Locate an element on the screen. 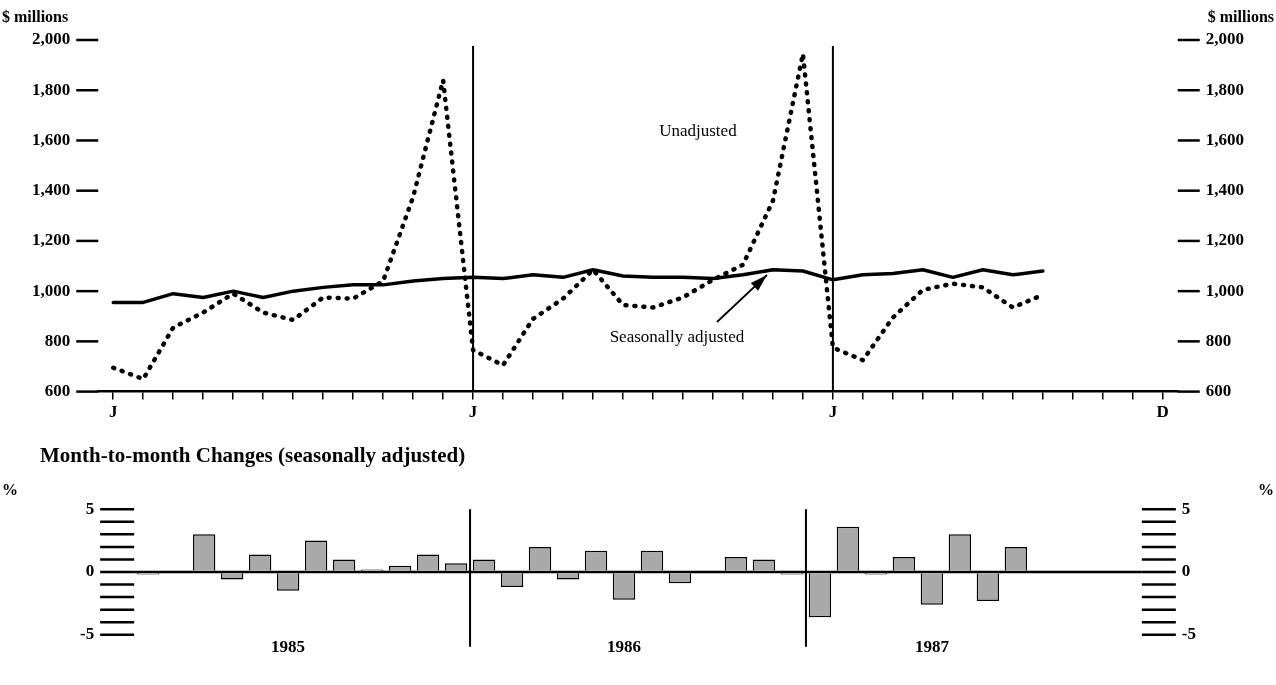  chart-title: Month-to-month Changes (seasonally adjusted) is located at coordinates (253, 455).